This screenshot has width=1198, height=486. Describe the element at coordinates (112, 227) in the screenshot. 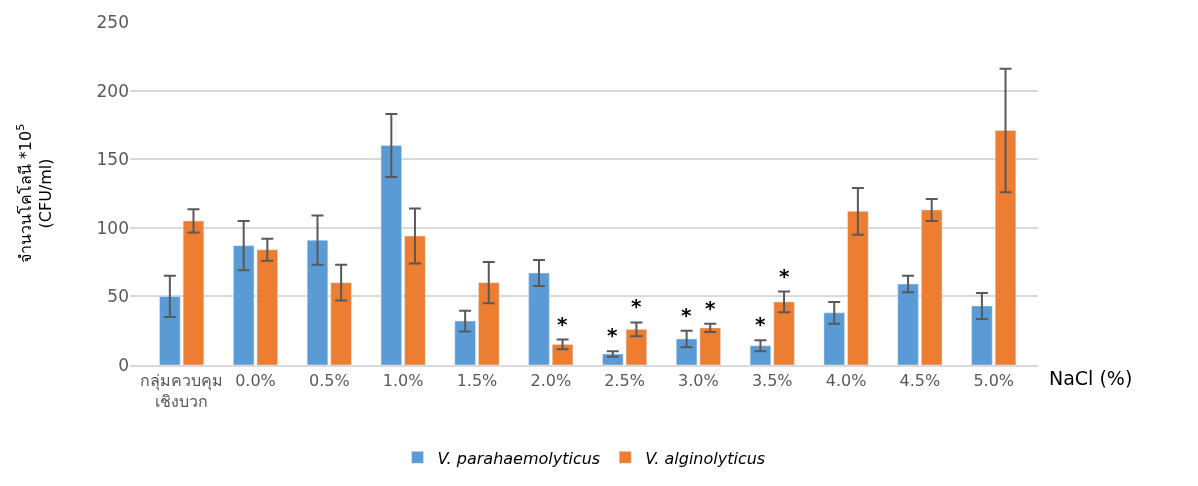

I see `y-tick-label: 100` at that location.